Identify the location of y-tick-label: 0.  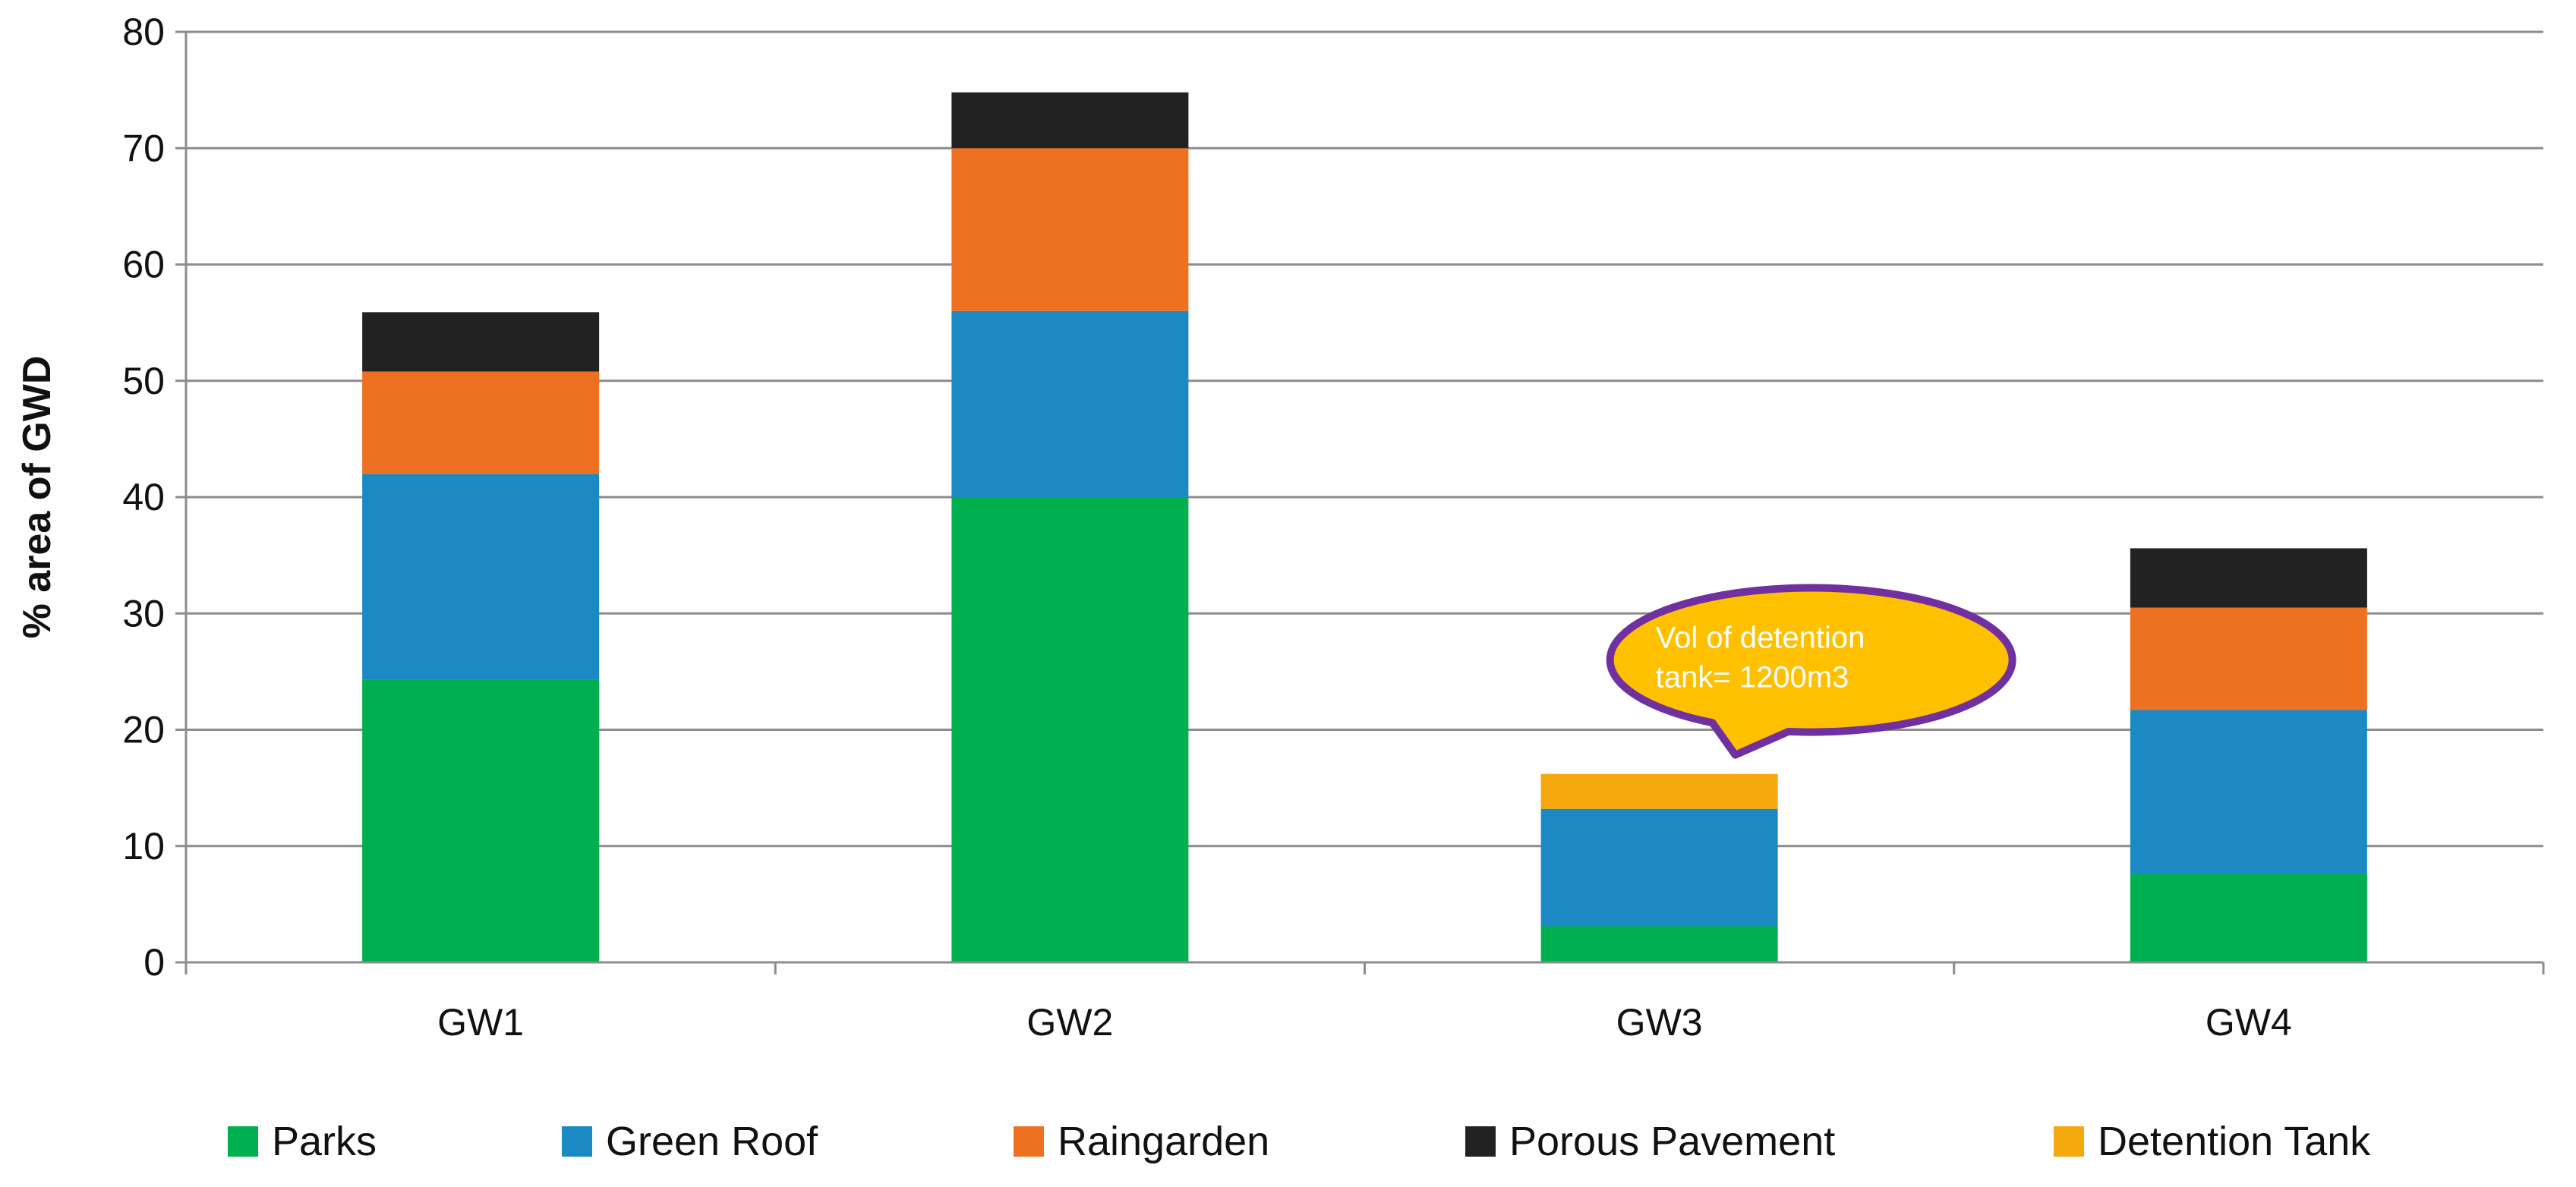
(154, 962).